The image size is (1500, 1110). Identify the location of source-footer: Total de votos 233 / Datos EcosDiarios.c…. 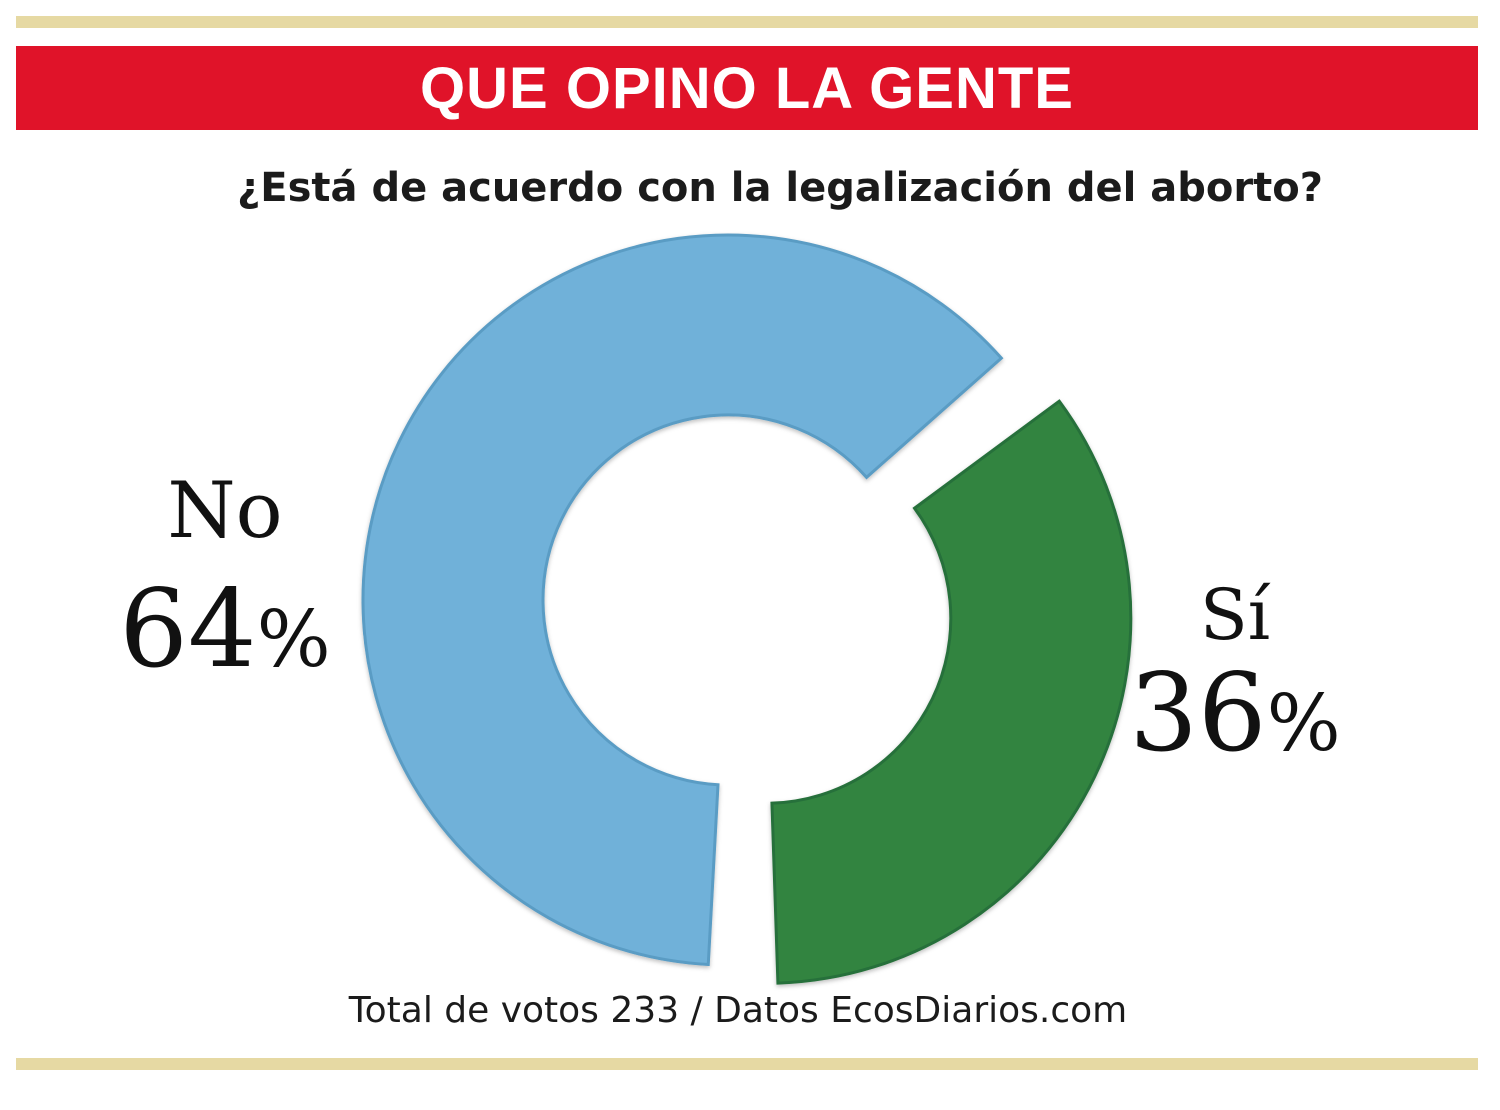
(738, 1010).